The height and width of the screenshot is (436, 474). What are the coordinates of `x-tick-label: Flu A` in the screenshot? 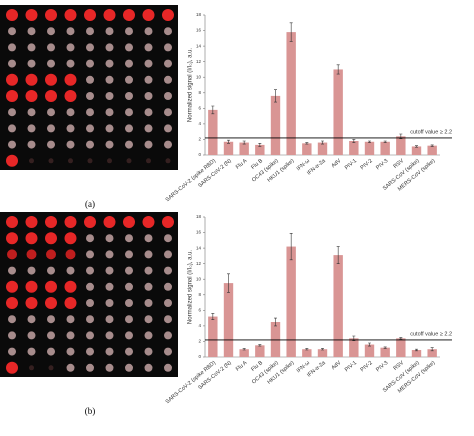 It's located at (242, 164).